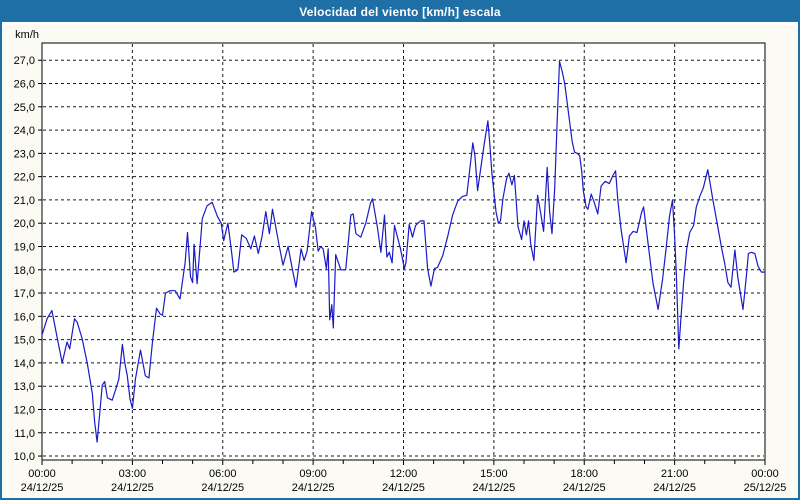 This screenshot has height=500, width=800. I want to click on x-tick-date-label: 25/12/25, so click(765, 488).